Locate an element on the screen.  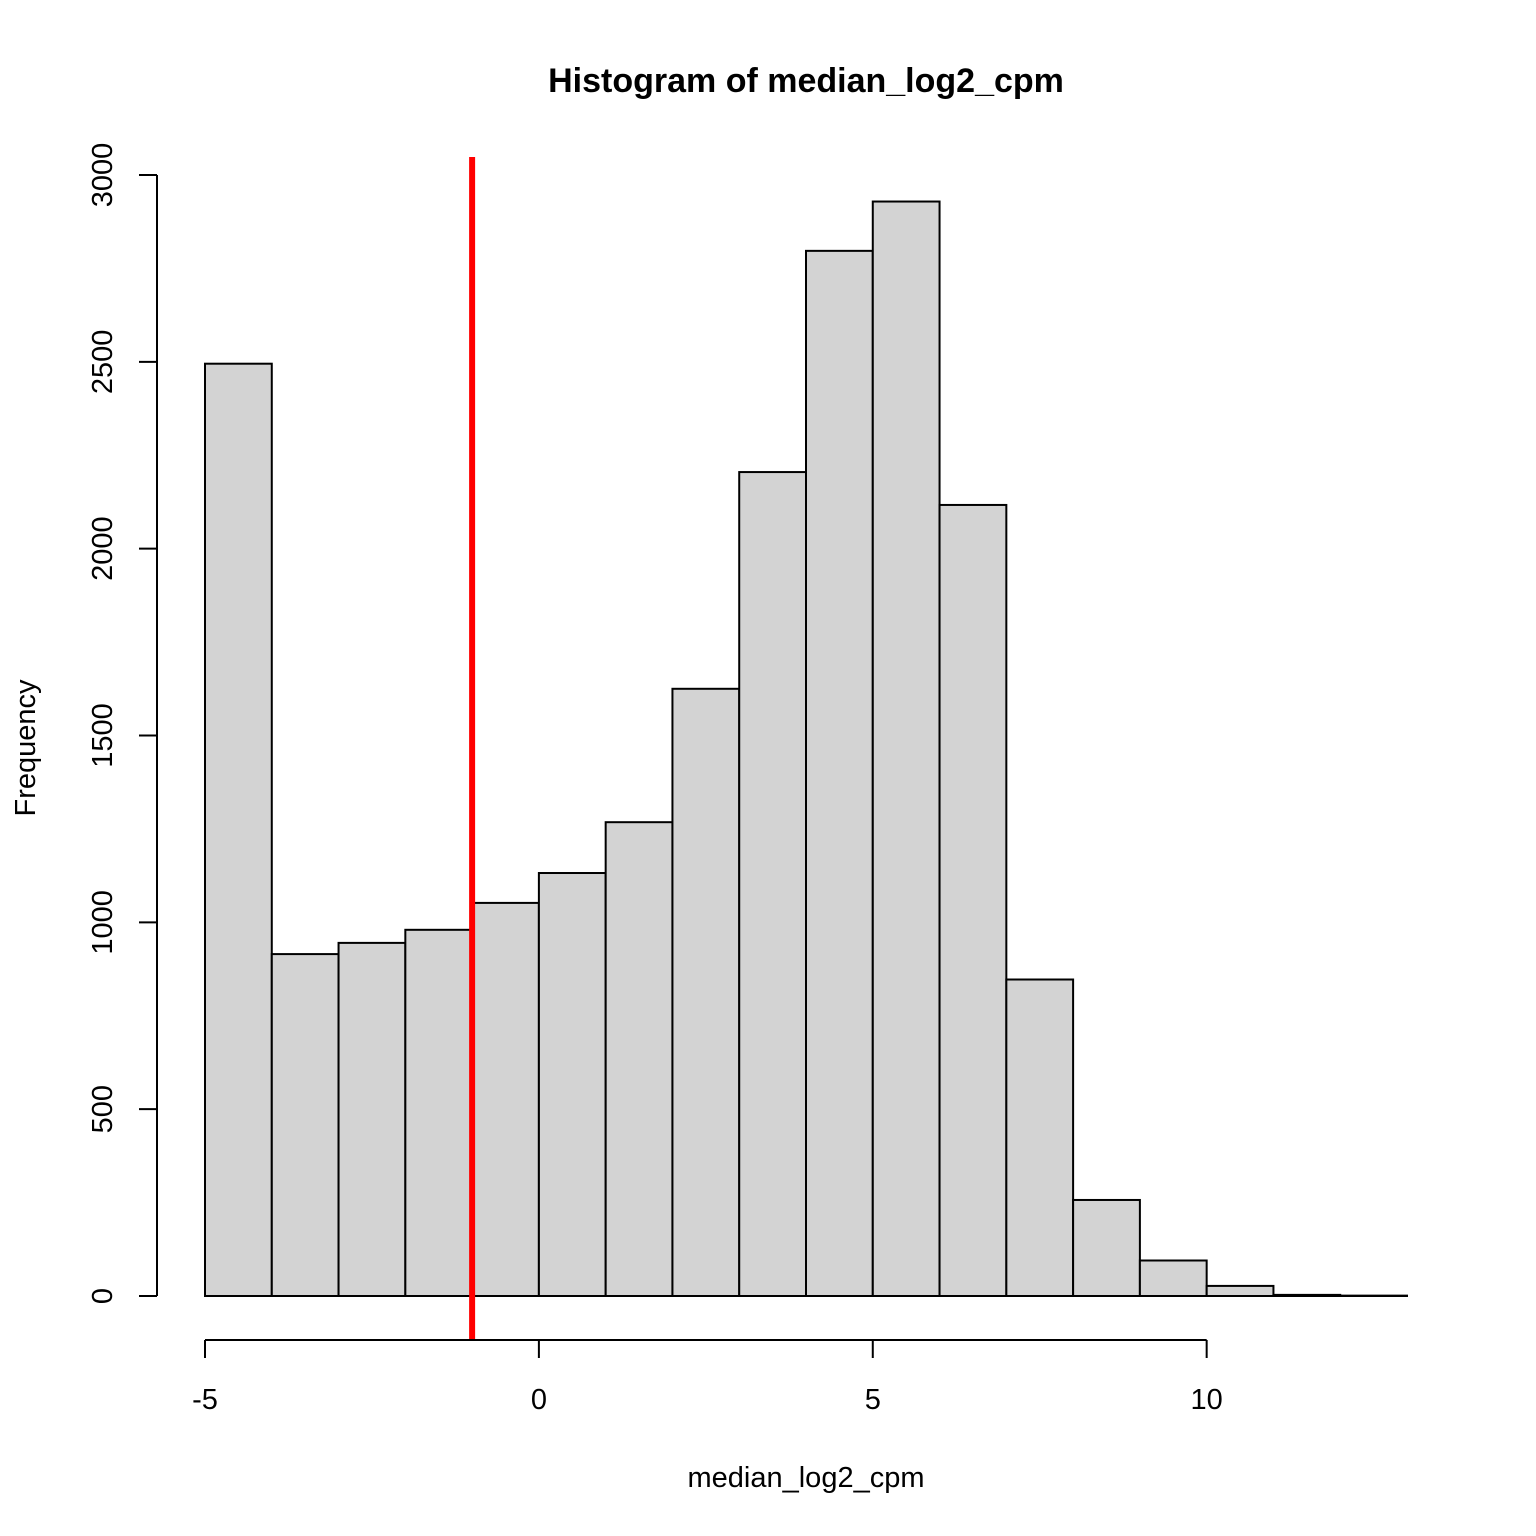
y-tick-label: 2000 is located at coordinates (103, 548).